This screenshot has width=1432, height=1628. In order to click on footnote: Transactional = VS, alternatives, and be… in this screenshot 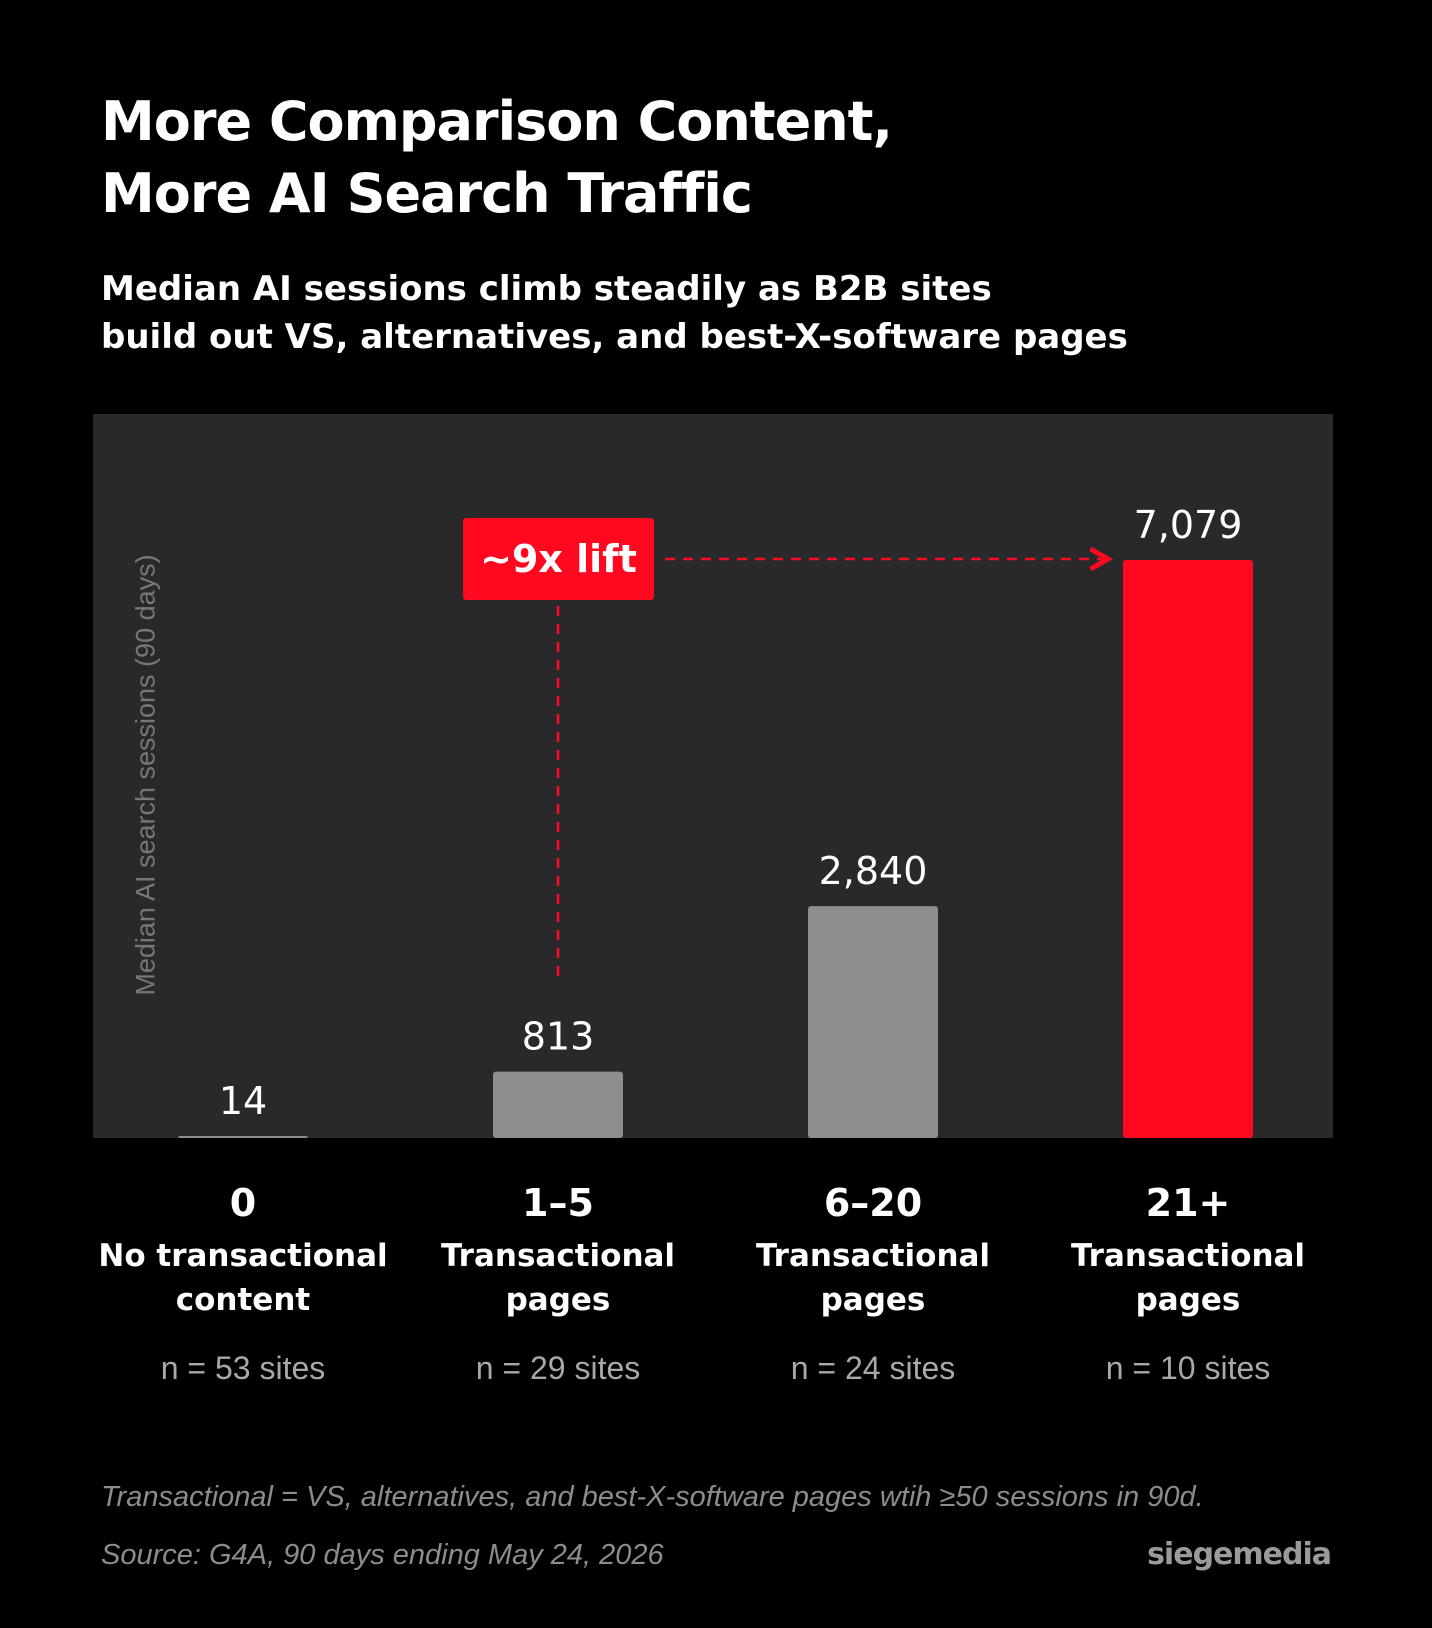, I will do `click(652, 1497)`.